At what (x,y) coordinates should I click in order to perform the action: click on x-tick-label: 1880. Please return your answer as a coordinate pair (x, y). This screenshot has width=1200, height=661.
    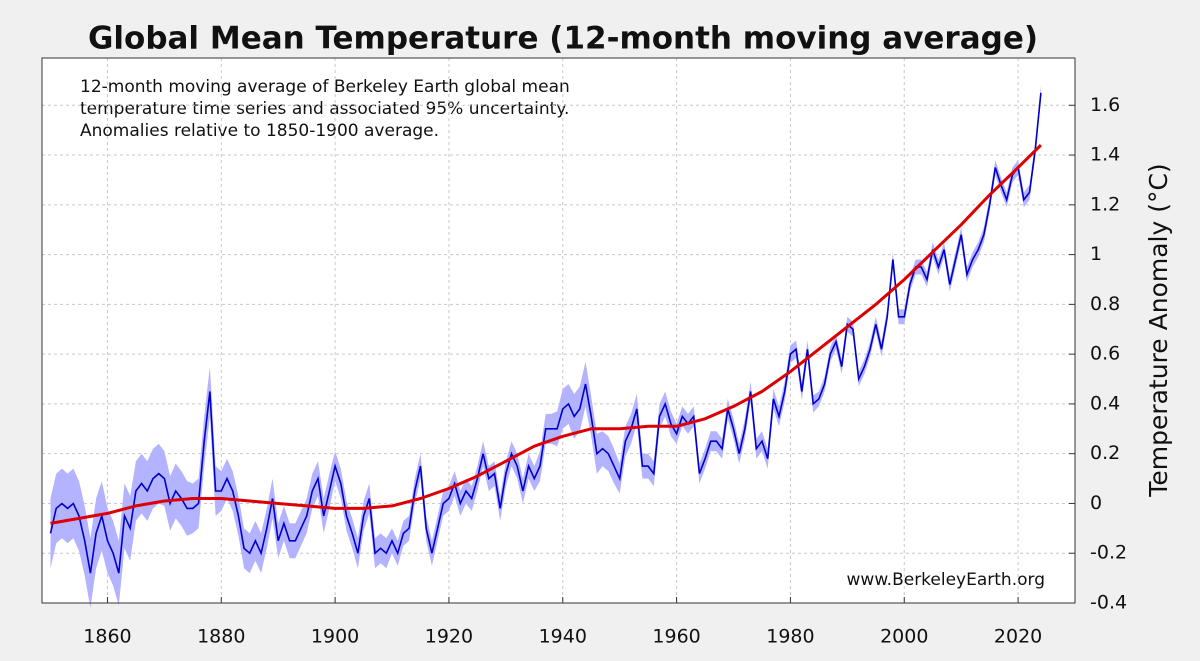
    Looking at the image, I should click on (221, 637).